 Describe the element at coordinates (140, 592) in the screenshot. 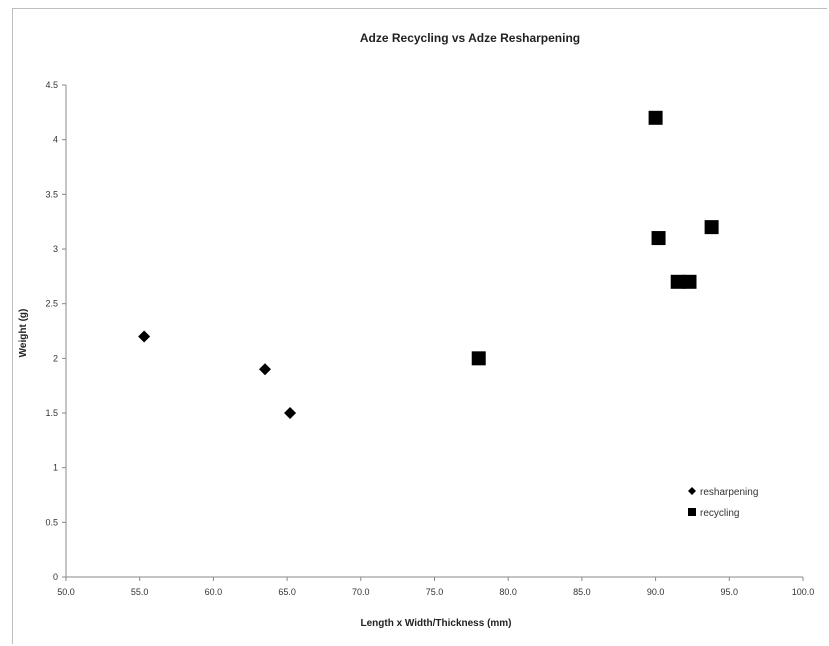

I see `x-tick-label: 55.0` at that location.